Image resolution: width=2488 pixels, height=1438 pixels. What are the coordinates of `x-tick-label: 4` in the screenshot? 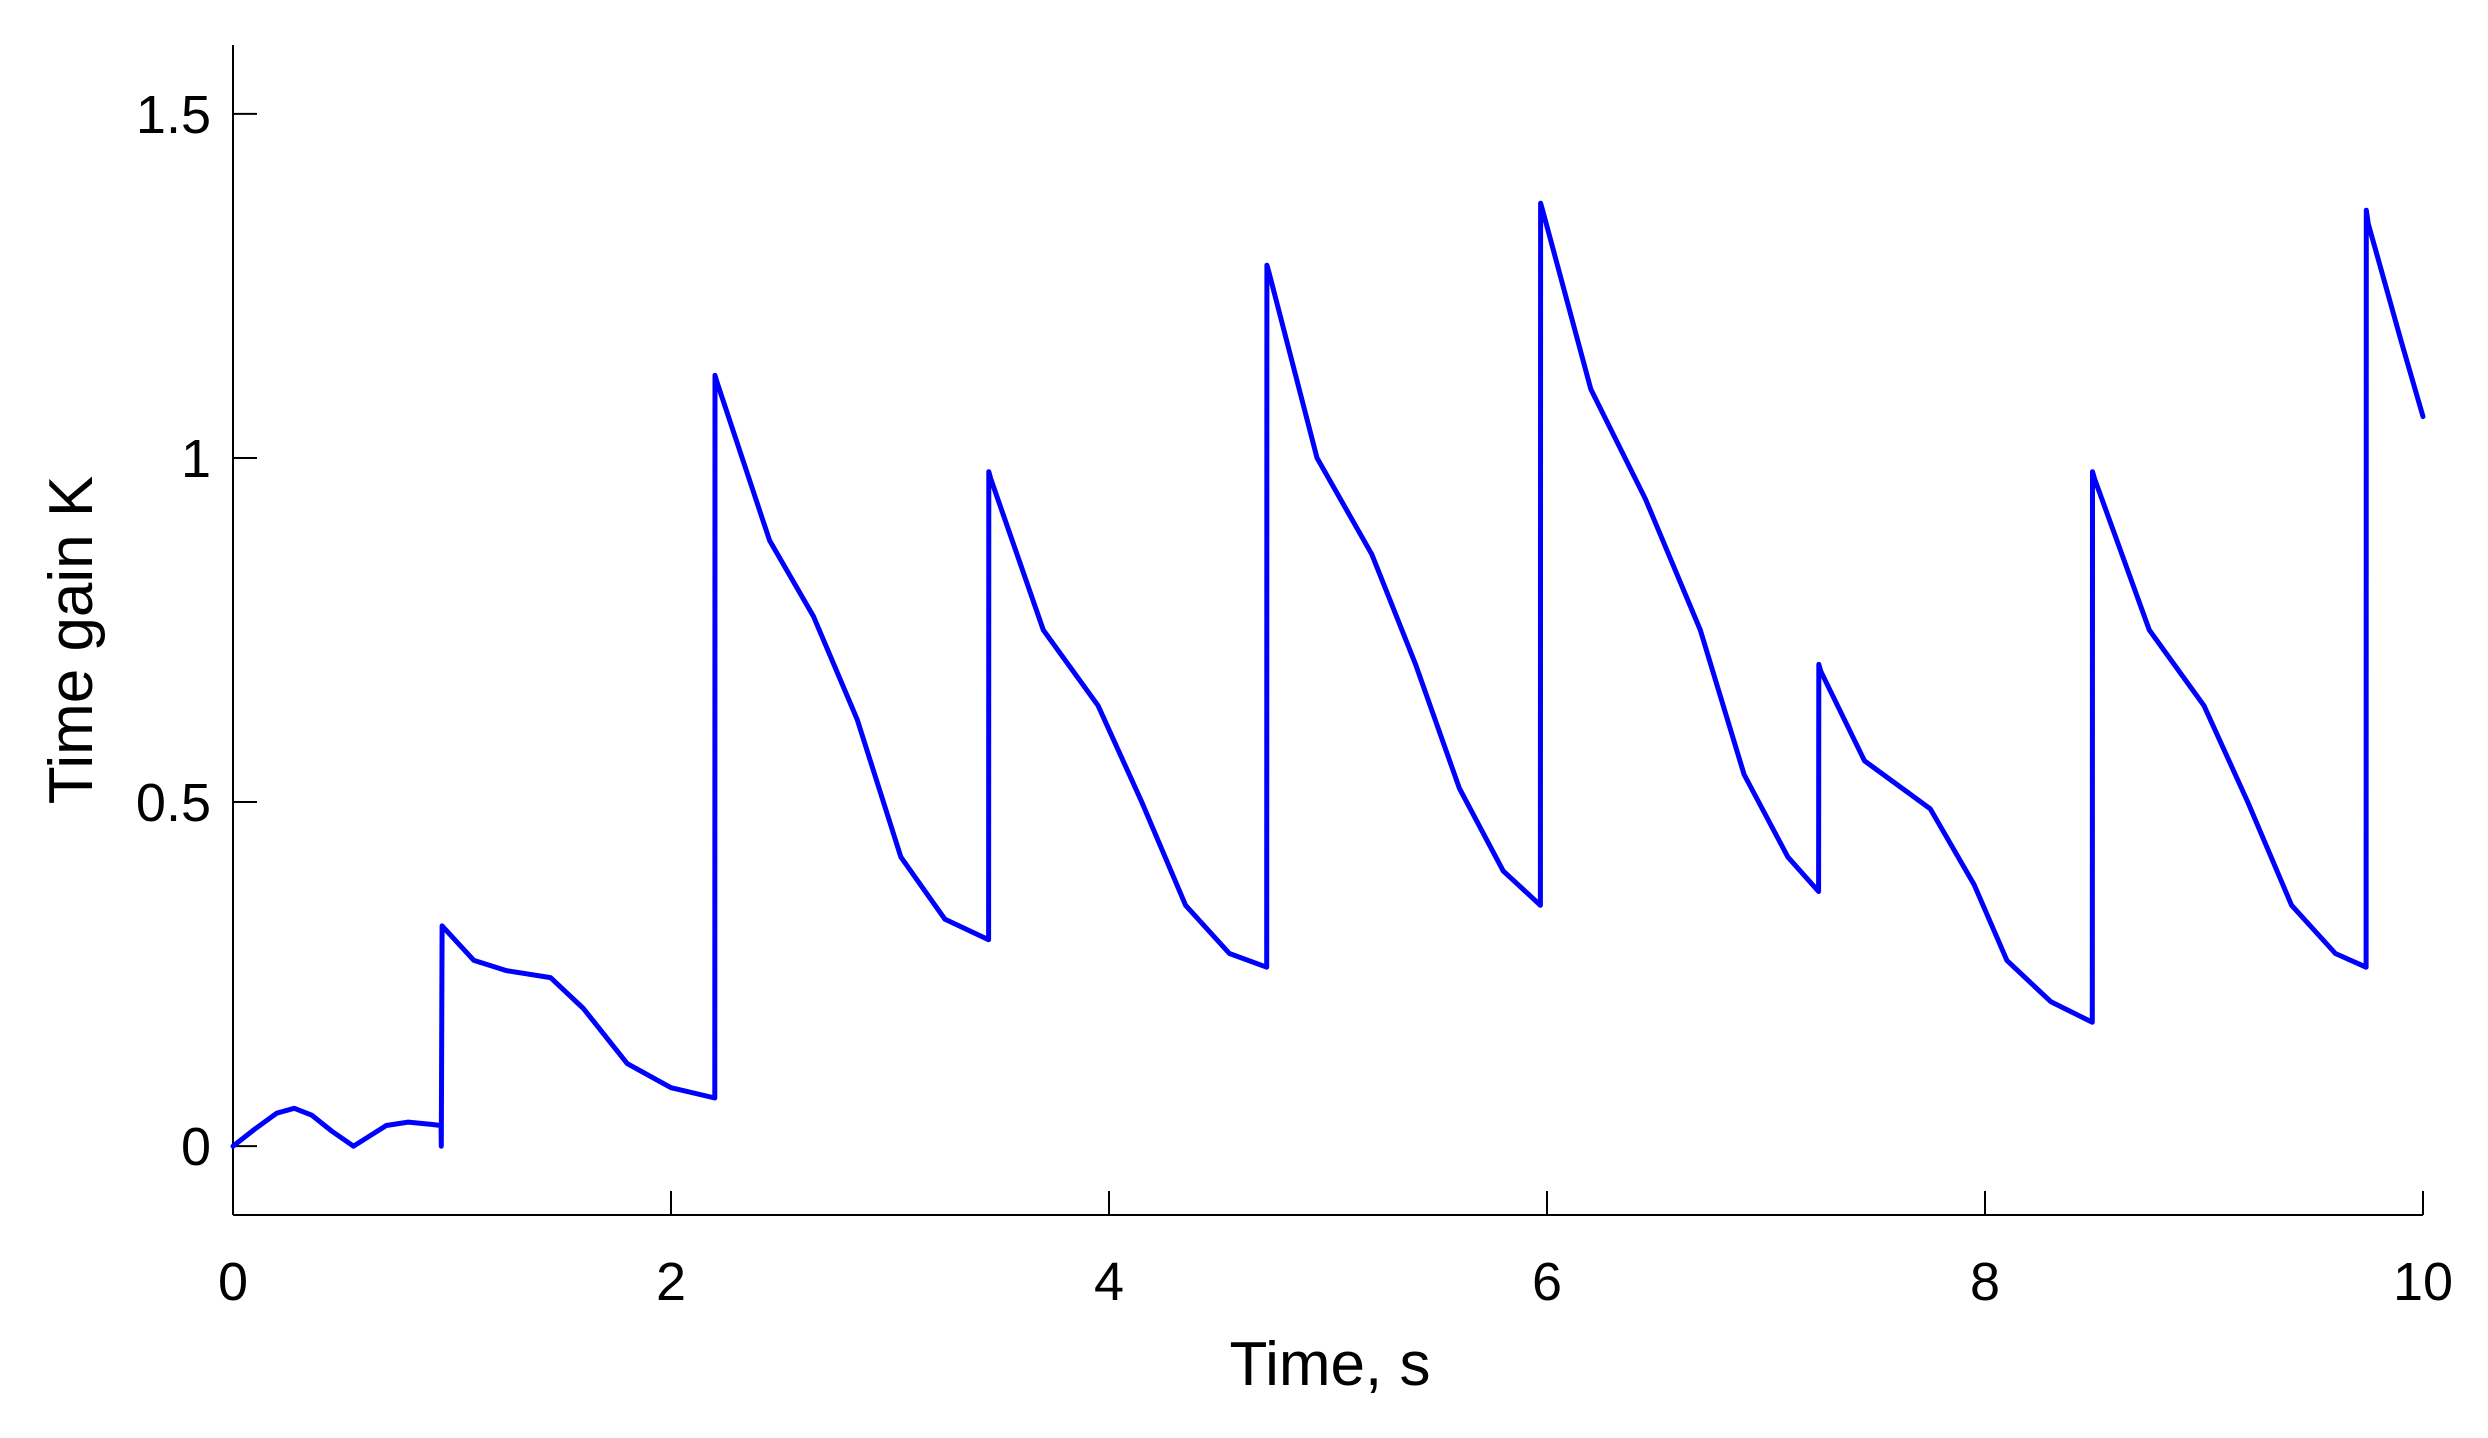 It's located at (1109, 1282).